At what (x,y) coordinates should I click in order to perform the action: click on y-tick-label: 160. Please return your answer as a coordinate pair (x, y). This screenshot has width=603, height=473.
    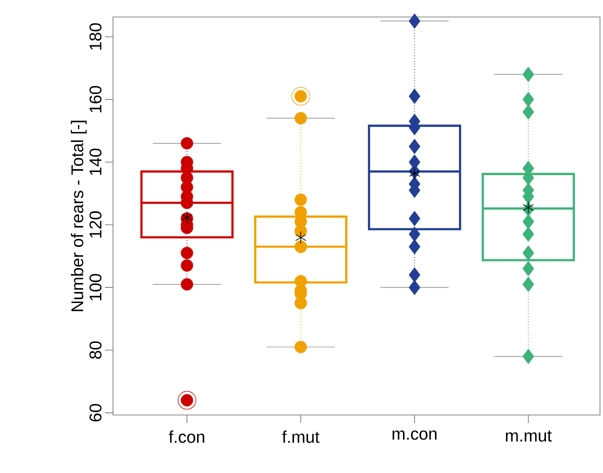
    Looking at the image, I should click on (95, 99).